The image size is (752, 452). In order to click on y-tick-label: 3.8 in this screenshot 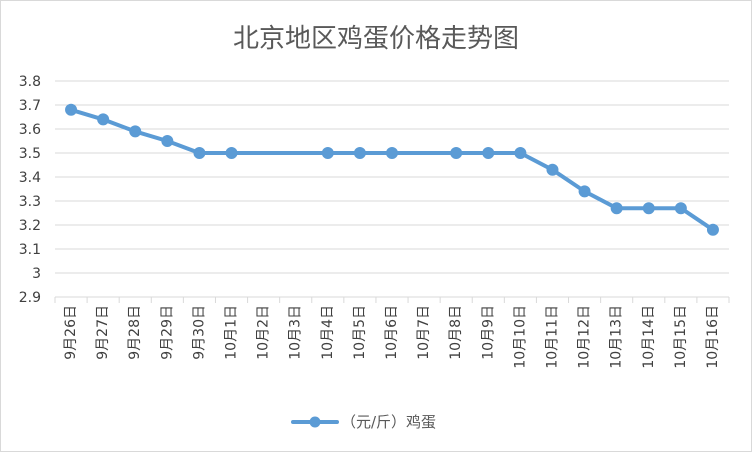, I will do `click(30, 82)`.